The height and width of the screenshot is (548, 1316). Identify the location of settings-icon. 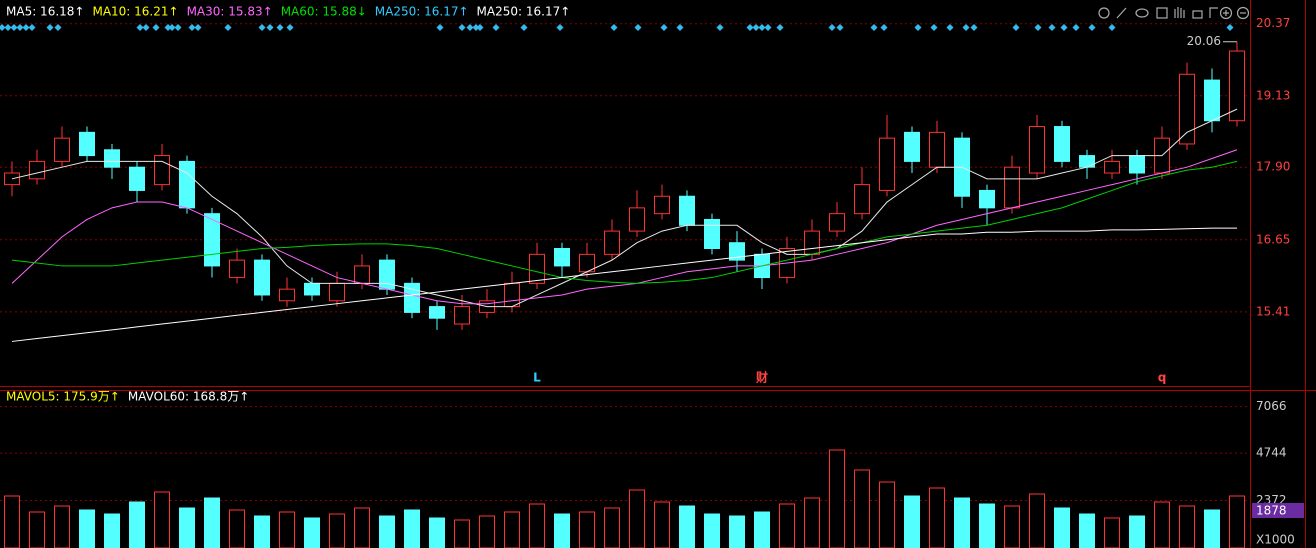
(1104, 13).